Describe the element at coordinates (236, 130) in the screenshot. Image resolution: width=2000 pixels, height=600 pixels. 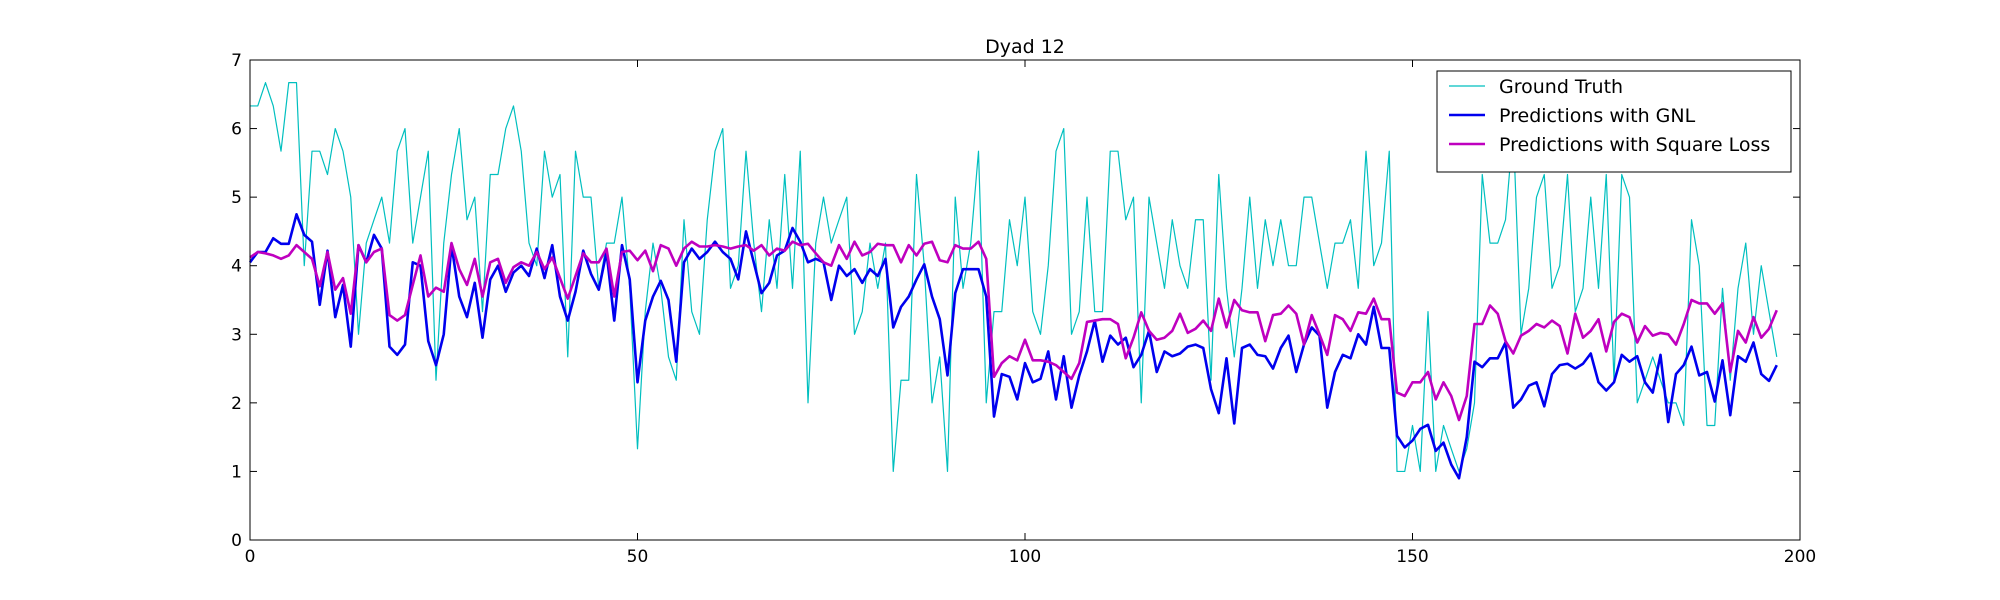
I see `y-tick-label: 6` at that location.